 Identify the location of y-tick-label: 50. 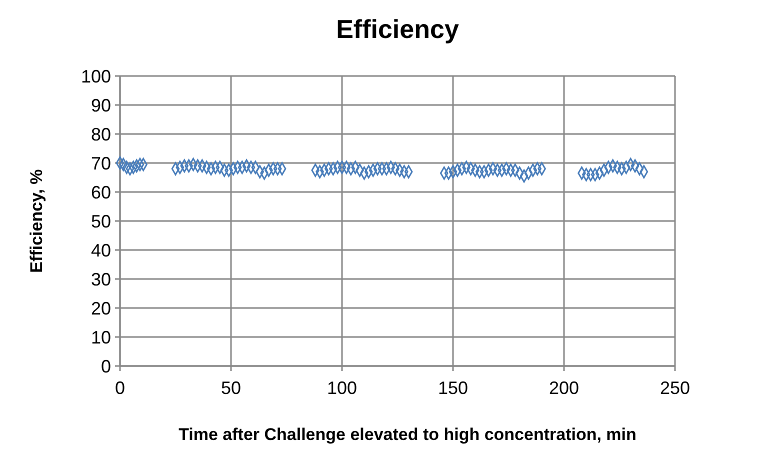
(100, 221).